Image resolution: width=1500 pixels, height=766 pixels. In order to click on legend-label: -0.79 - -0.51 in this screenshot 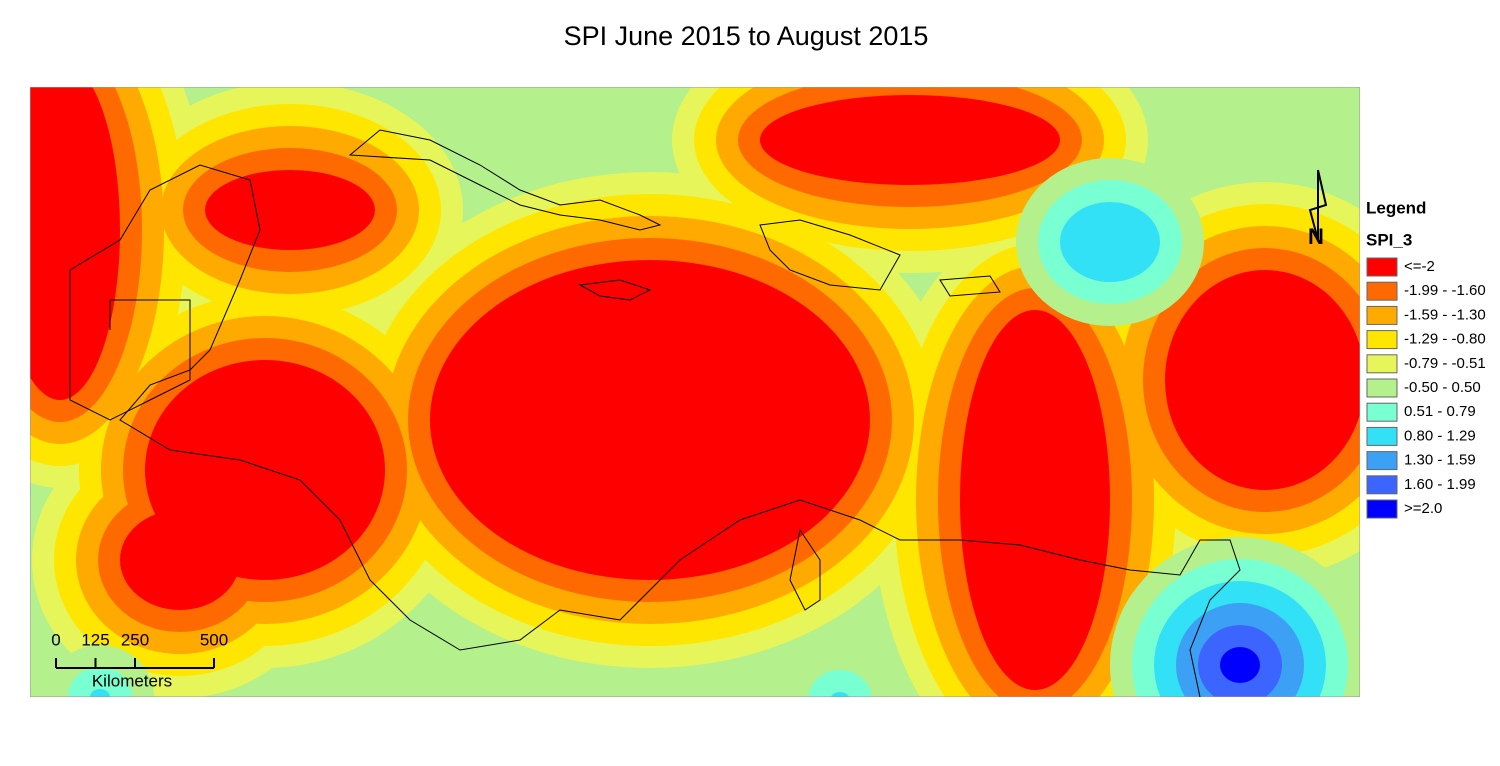, I will do `click(1445, 363)`.